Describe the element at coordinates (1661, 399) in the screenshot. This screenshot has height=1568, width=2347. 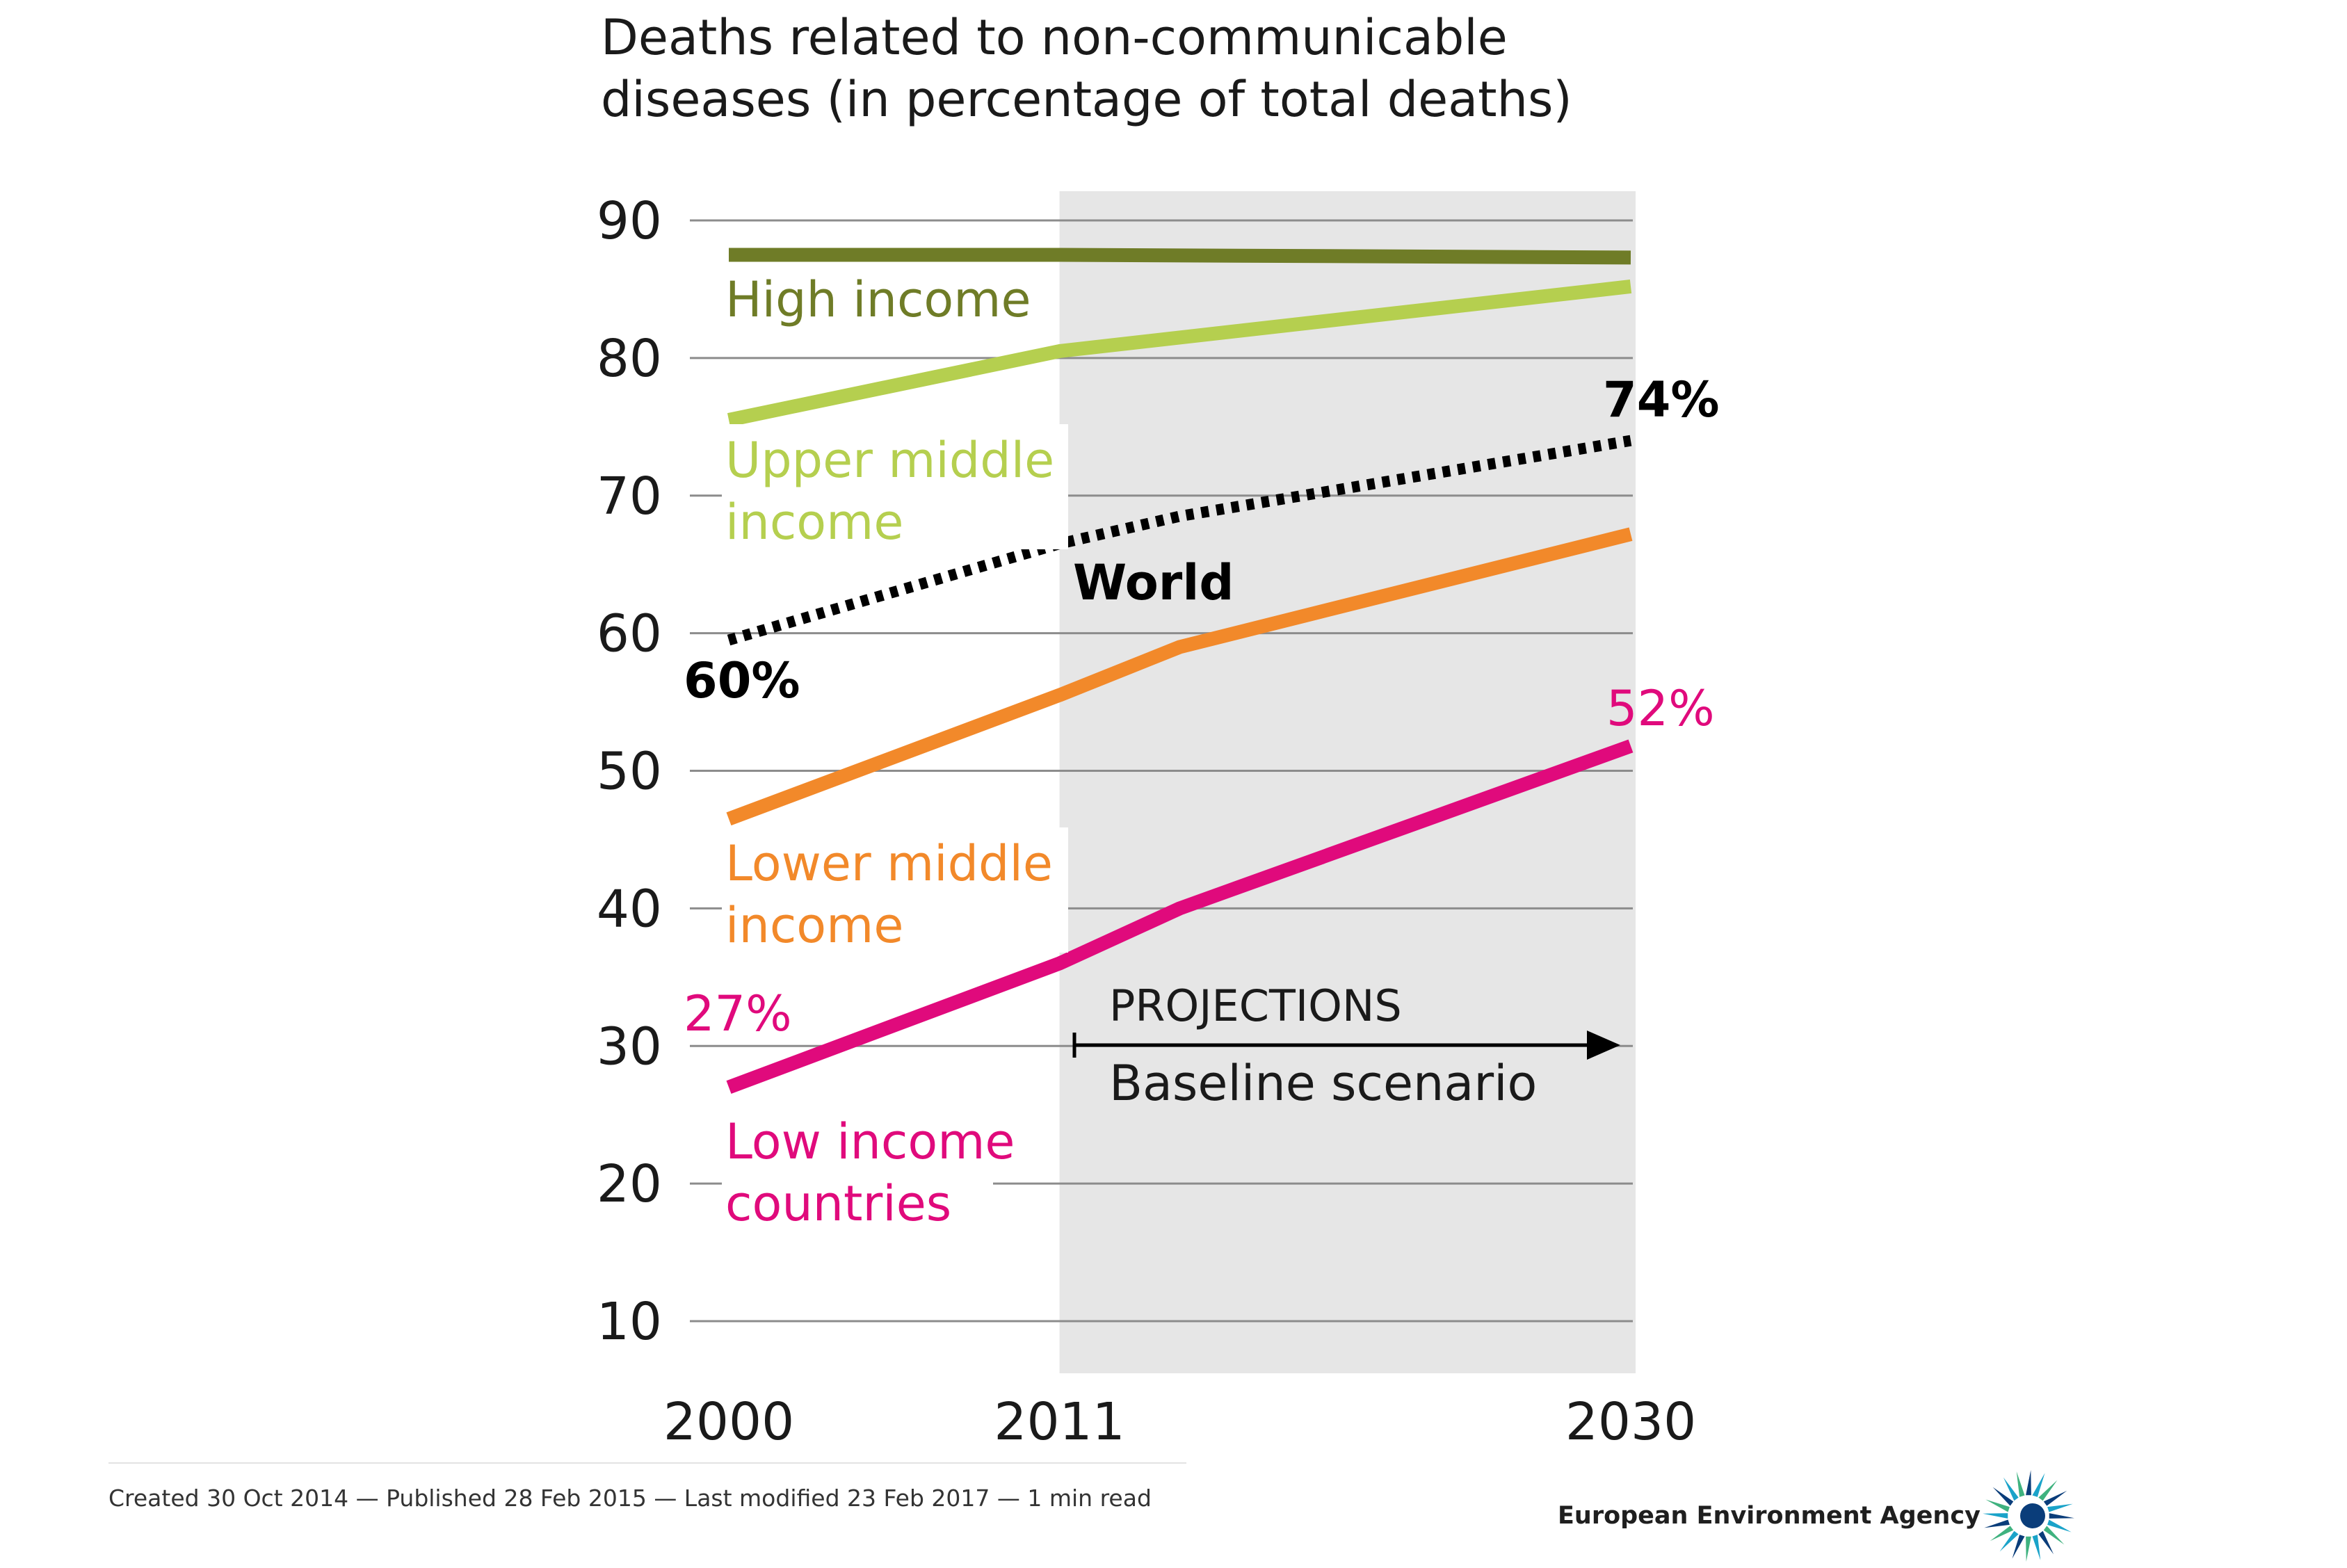
I see `label-world-end: 74%` at that location.